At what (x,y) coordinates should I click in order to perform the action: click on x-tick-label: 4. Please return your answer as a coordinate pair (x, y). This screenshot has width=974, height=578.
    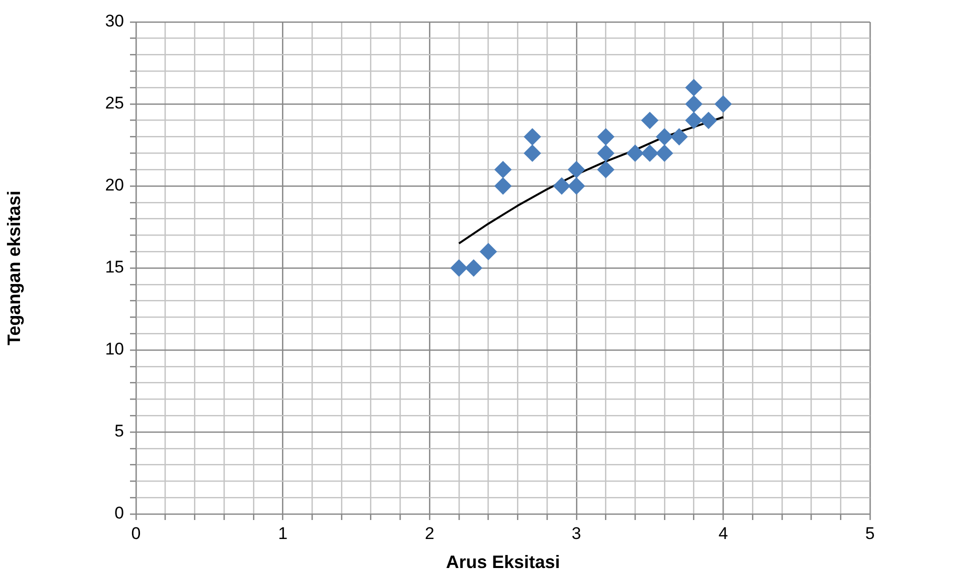
    Looking at the image, I should click on (723, 533).